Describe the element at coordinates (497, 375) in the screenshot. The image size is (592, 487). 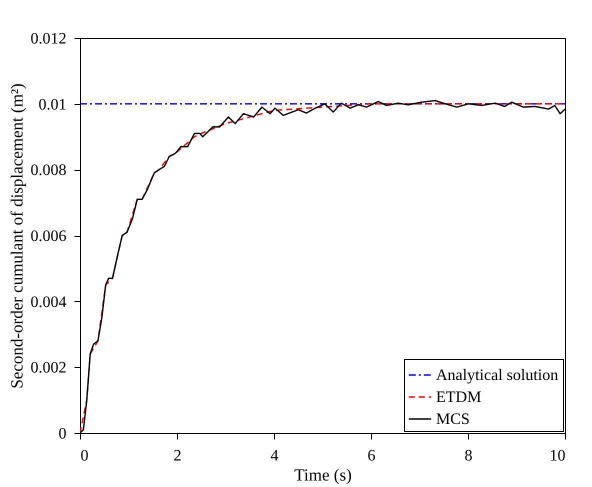
I see `legend-label: Analytical solution` at that location.